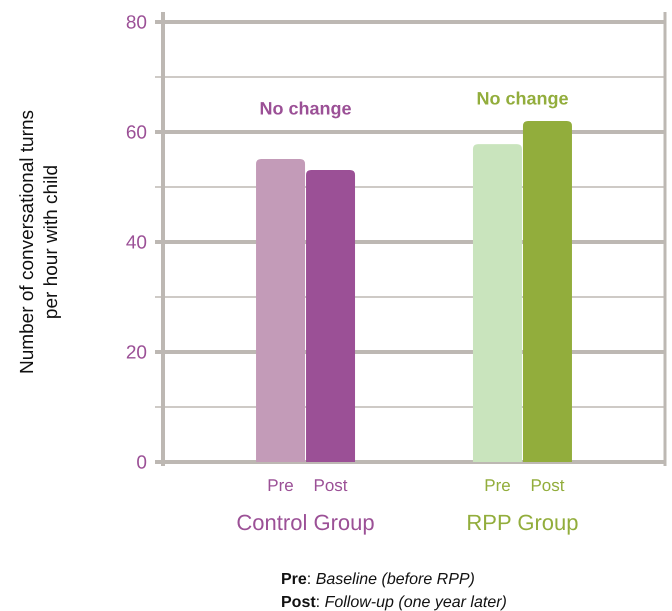  What do you see at coordinates (136, 353) in the screenshot?
I see `y-tick-label: 20` at bounding box center [136, 353].